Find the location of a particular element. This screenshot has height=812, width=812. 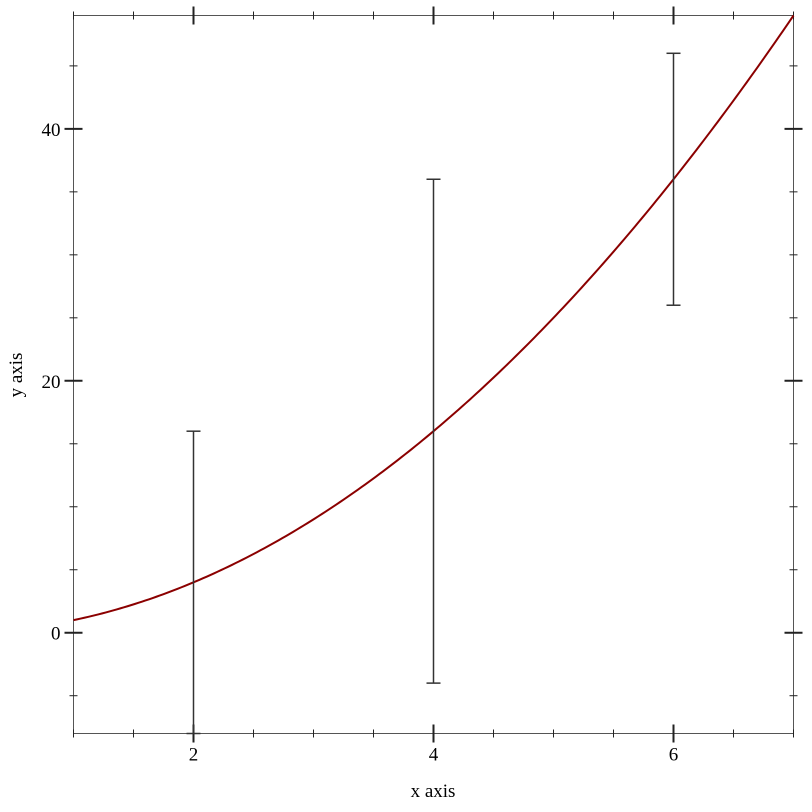

x-tick-label: 2 is located at coordinates (194, 755).